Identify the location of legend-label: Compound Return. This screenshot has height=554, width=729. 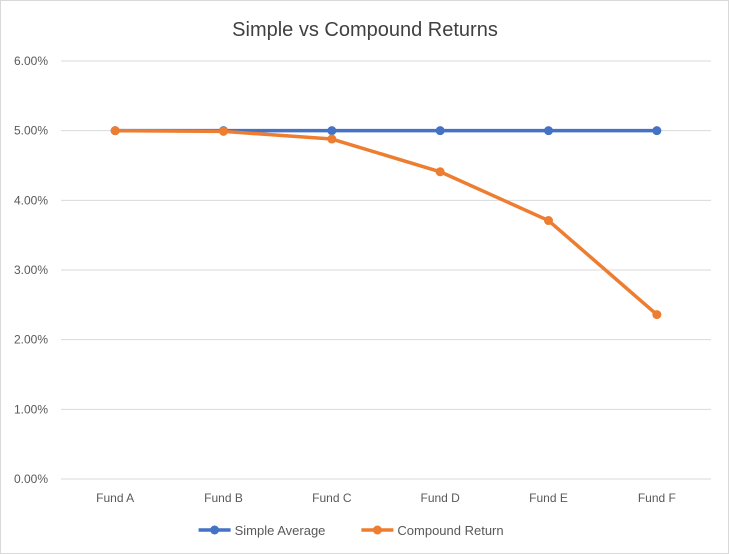
(450, 530).